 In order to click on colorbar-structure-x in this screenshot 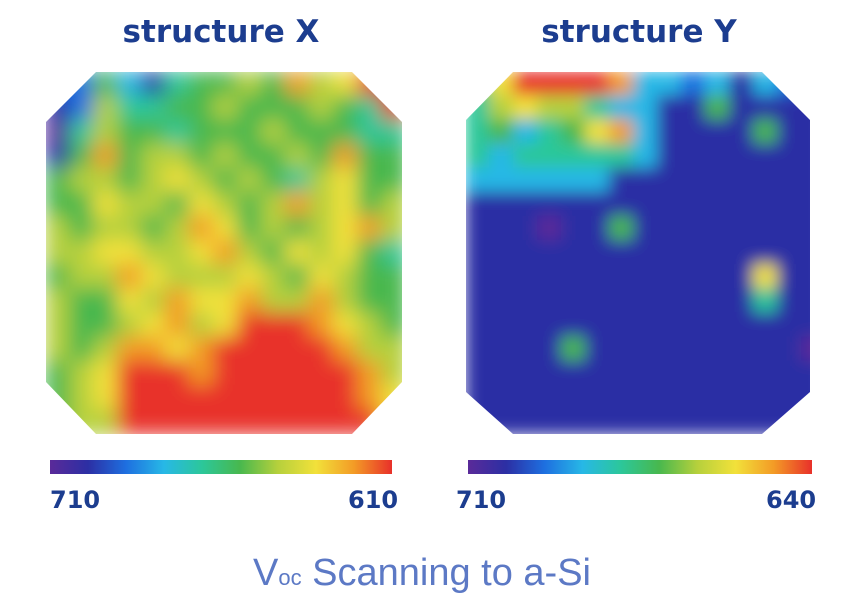, I will do `click(221, 467)`.